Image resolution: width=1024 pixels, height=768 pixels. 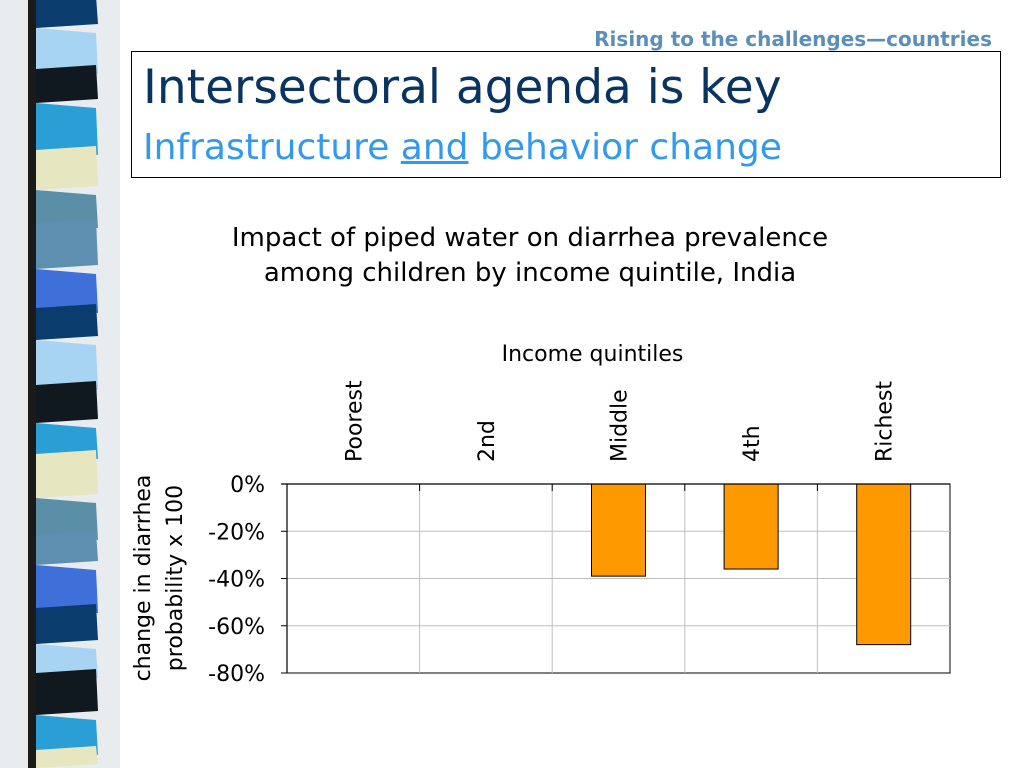 I want to click on category-label-poorest: Poorest, so click(x=354, y=421).